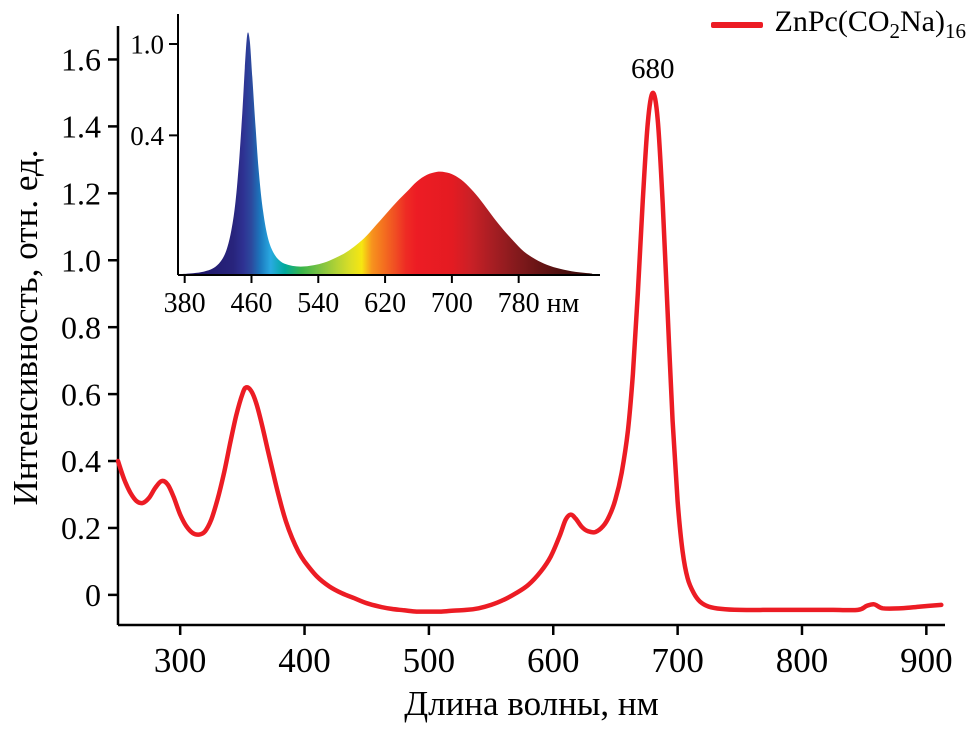  What do you see at coordinates (147, 136) in the screenshot?
I see `inset-y-tick-label: 0.4` at bounding box center [147, 136].